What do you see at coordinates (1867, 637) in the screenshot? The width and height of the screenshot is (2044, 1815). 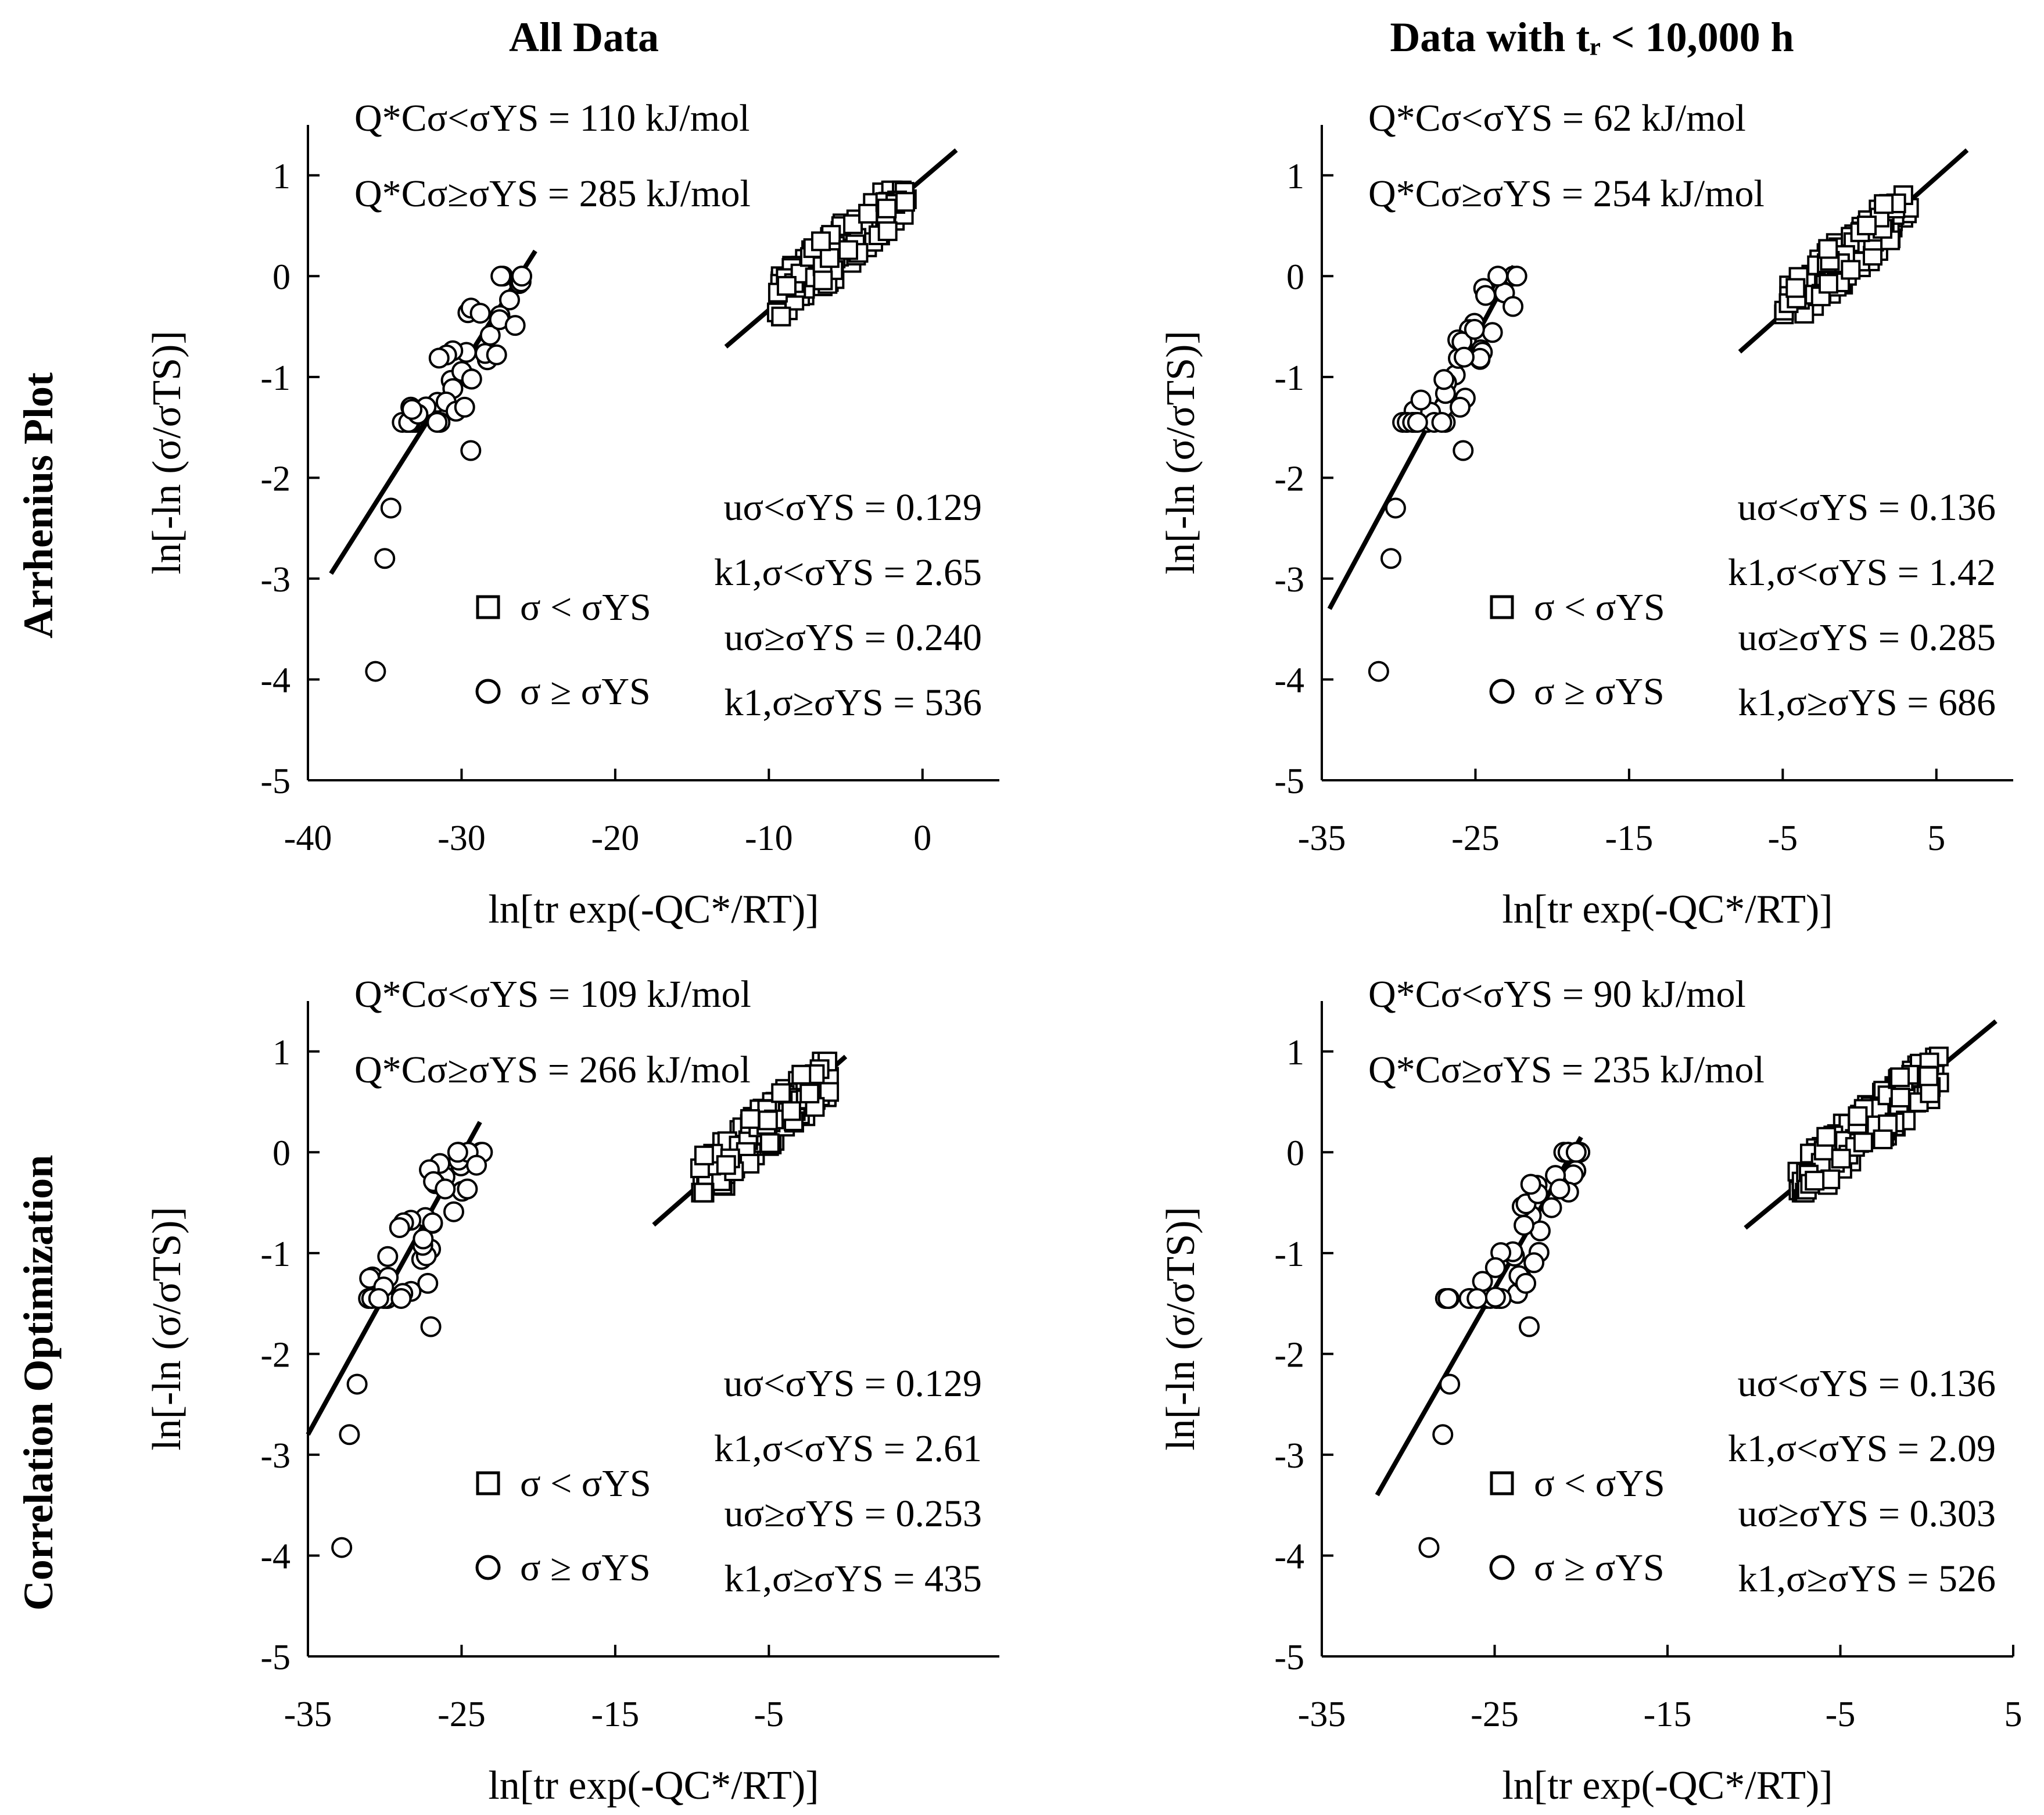 I see `fit-stat-label: uσ≥σYS = 0.285` at bounding box center [1867, 637].